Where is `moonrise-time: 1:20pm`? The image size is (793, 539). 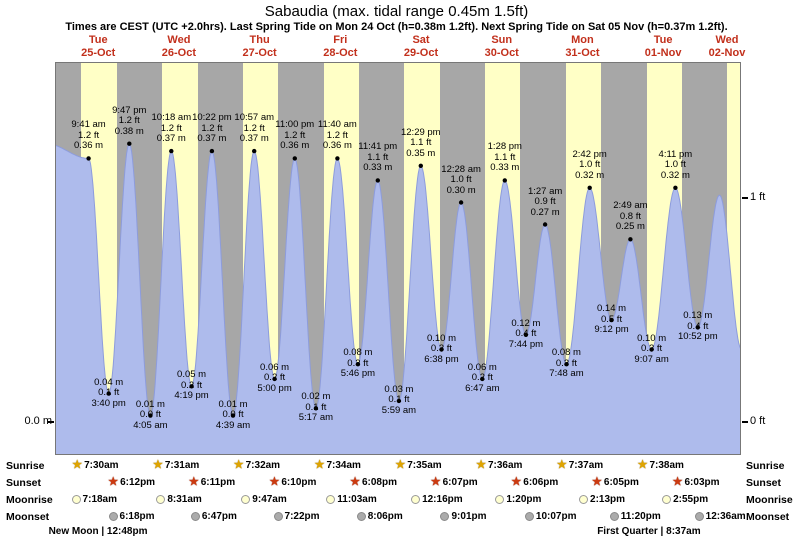
moonrise-time: 1:20pm is located at coordinates (524, 499).